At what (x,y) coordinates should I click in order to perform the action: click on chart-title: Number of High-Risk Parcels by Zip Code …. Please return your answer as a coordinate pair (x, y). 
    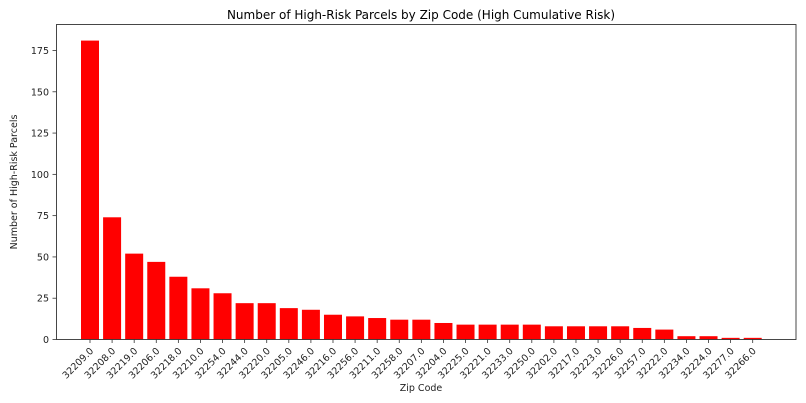
    Looking at the image, I should click on (421, 15).